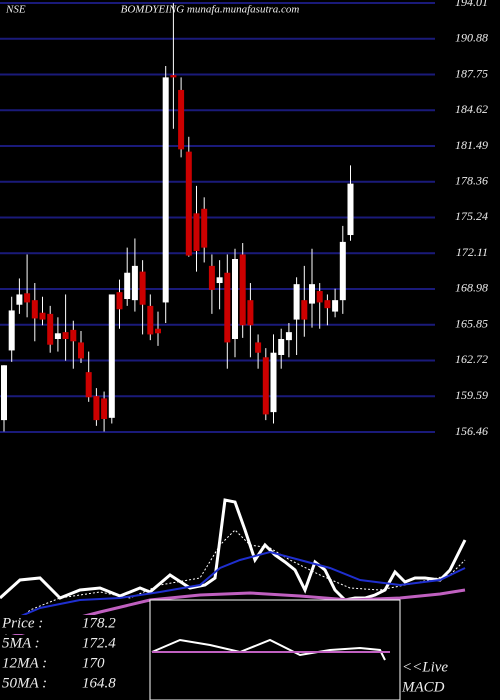  Describe the element at coordinates (471, 359) in the screenshot. I see `y-tick-label: 162.72` at that location.